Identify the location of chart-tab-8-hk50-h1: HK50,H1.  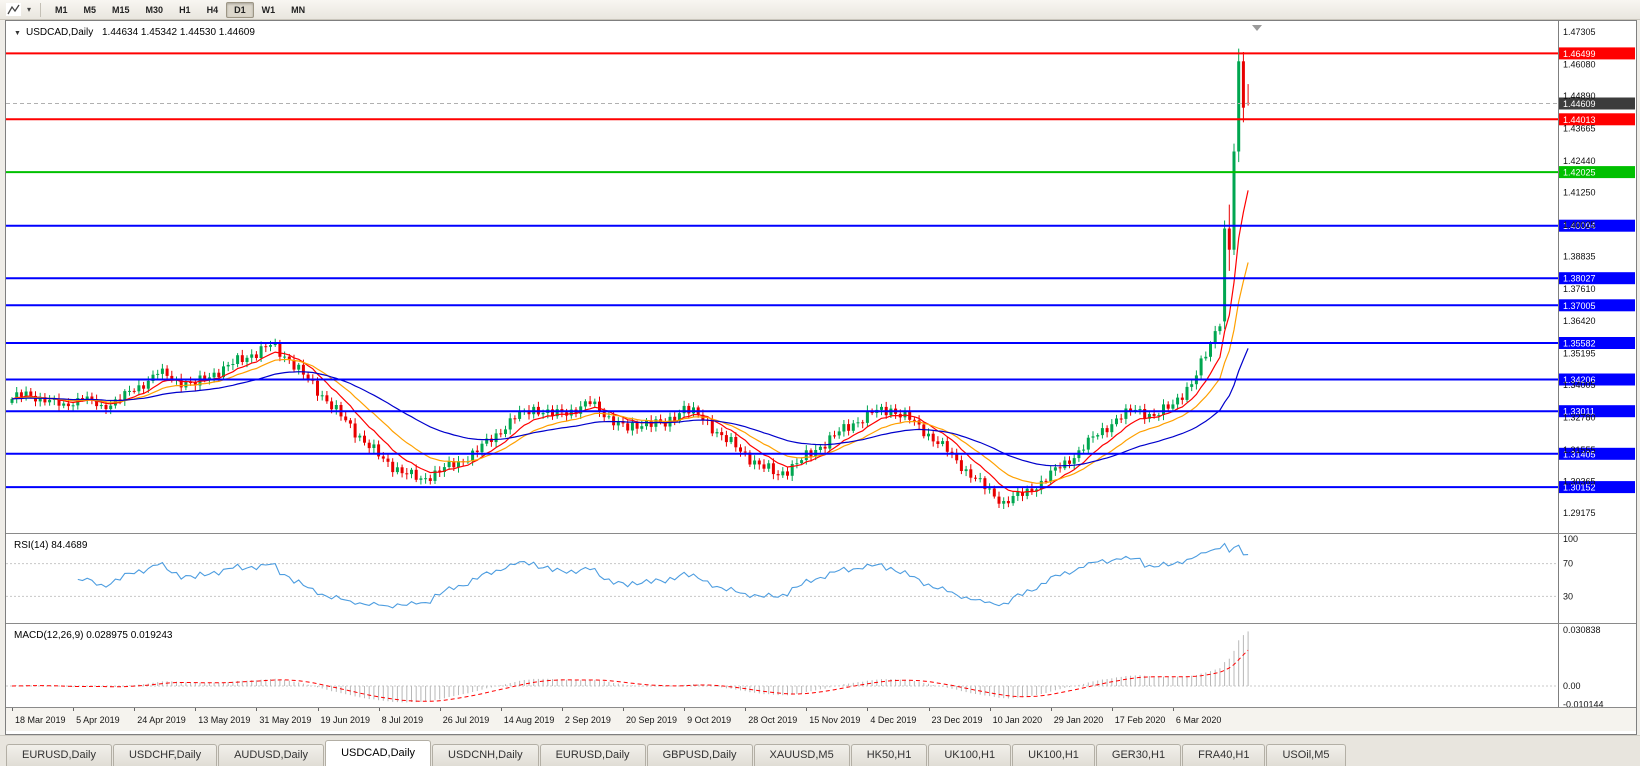
(889, 755).